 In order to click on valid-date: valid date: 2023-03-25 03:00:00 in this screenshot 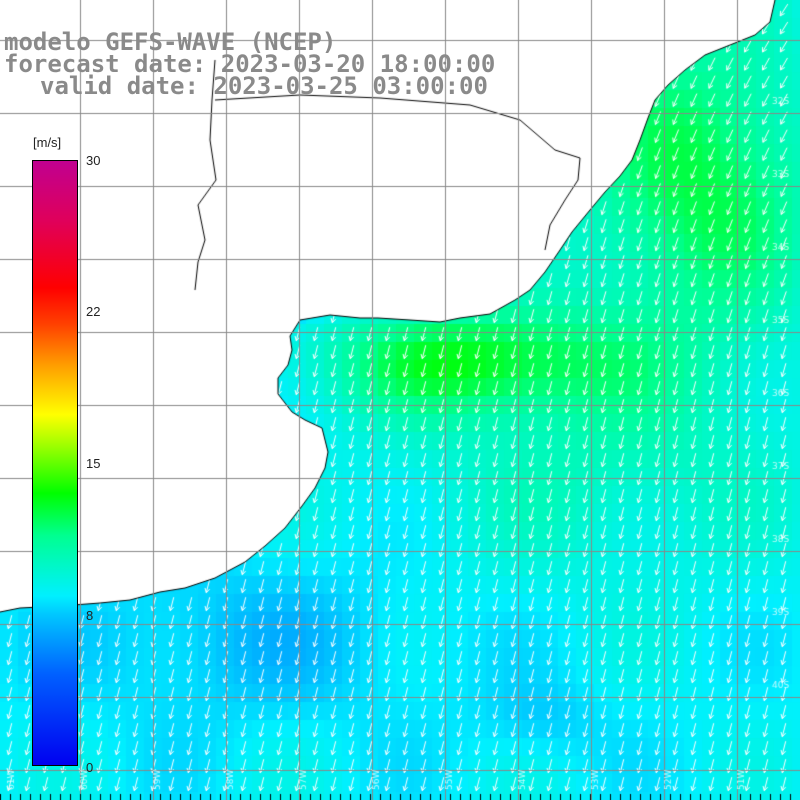, I will do `click(264, 86)`.